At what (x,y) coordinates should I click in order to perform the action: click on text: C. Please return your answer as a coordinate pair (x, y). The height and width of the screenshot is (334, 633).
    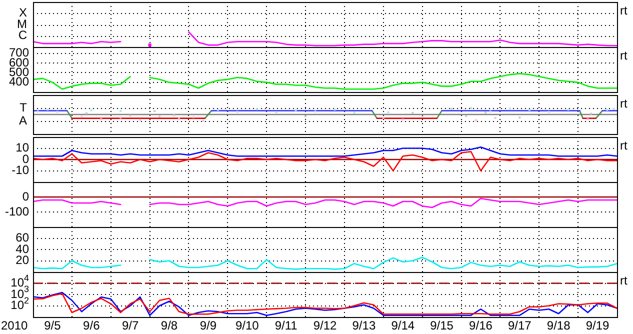
    Looking at the image, I should click on (23, 35).